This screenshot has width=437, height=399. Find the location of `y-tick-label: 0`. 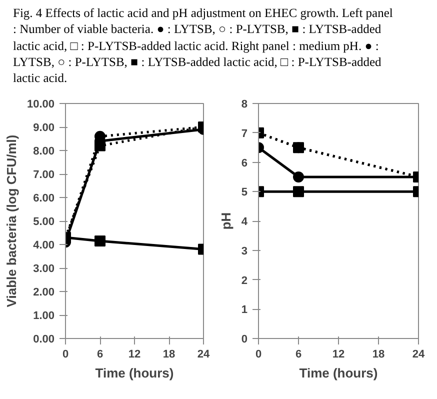

y-tick-label: 0 is located at coordinates (244, 340).